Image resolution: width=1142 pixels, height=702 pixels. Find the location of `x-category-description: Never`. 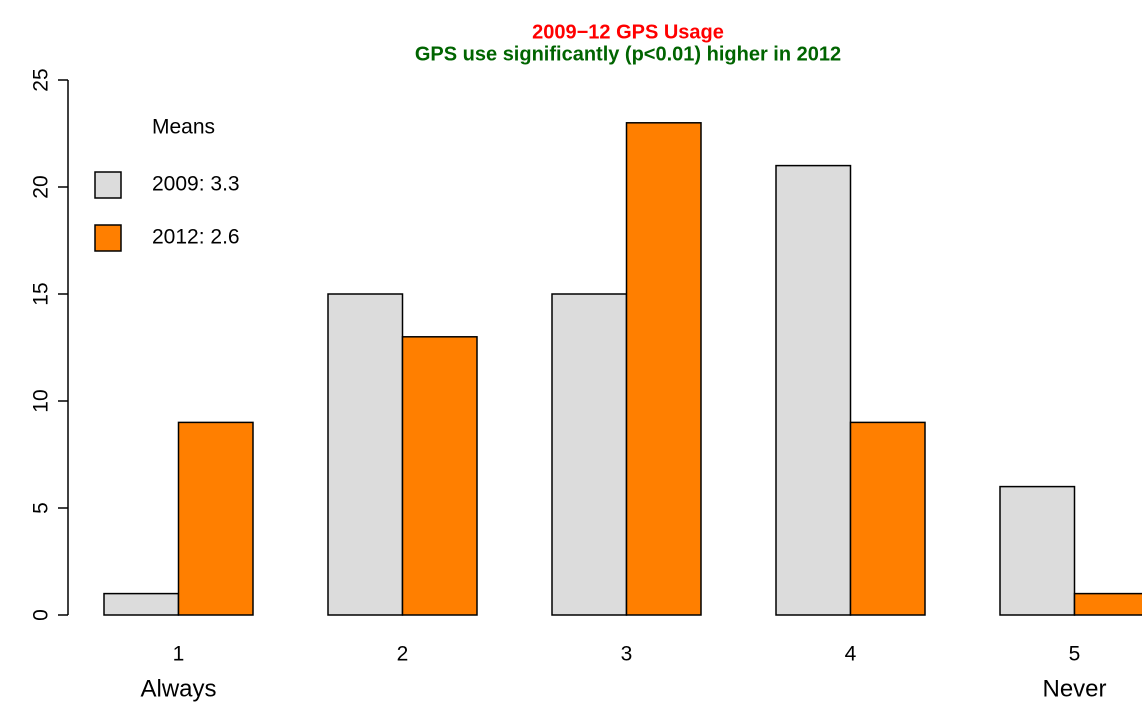

x-category-description: Never is located at coordinates (1074, 688).